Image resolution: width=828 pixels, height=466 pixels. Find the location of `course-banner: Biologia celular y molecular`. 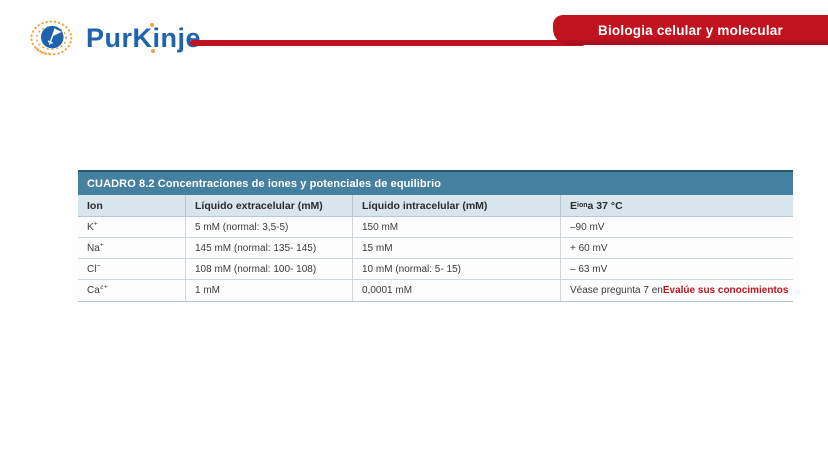

course-banner: Biologia celular y molecular is located at coordinates (690, 30).